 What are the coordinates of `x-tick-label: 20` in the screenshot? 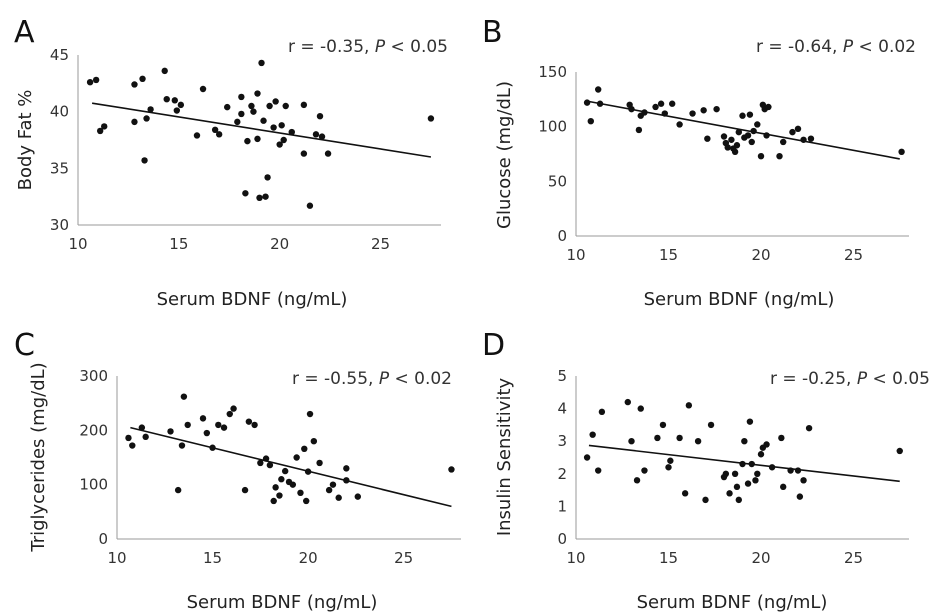 It's located at (308, 558).